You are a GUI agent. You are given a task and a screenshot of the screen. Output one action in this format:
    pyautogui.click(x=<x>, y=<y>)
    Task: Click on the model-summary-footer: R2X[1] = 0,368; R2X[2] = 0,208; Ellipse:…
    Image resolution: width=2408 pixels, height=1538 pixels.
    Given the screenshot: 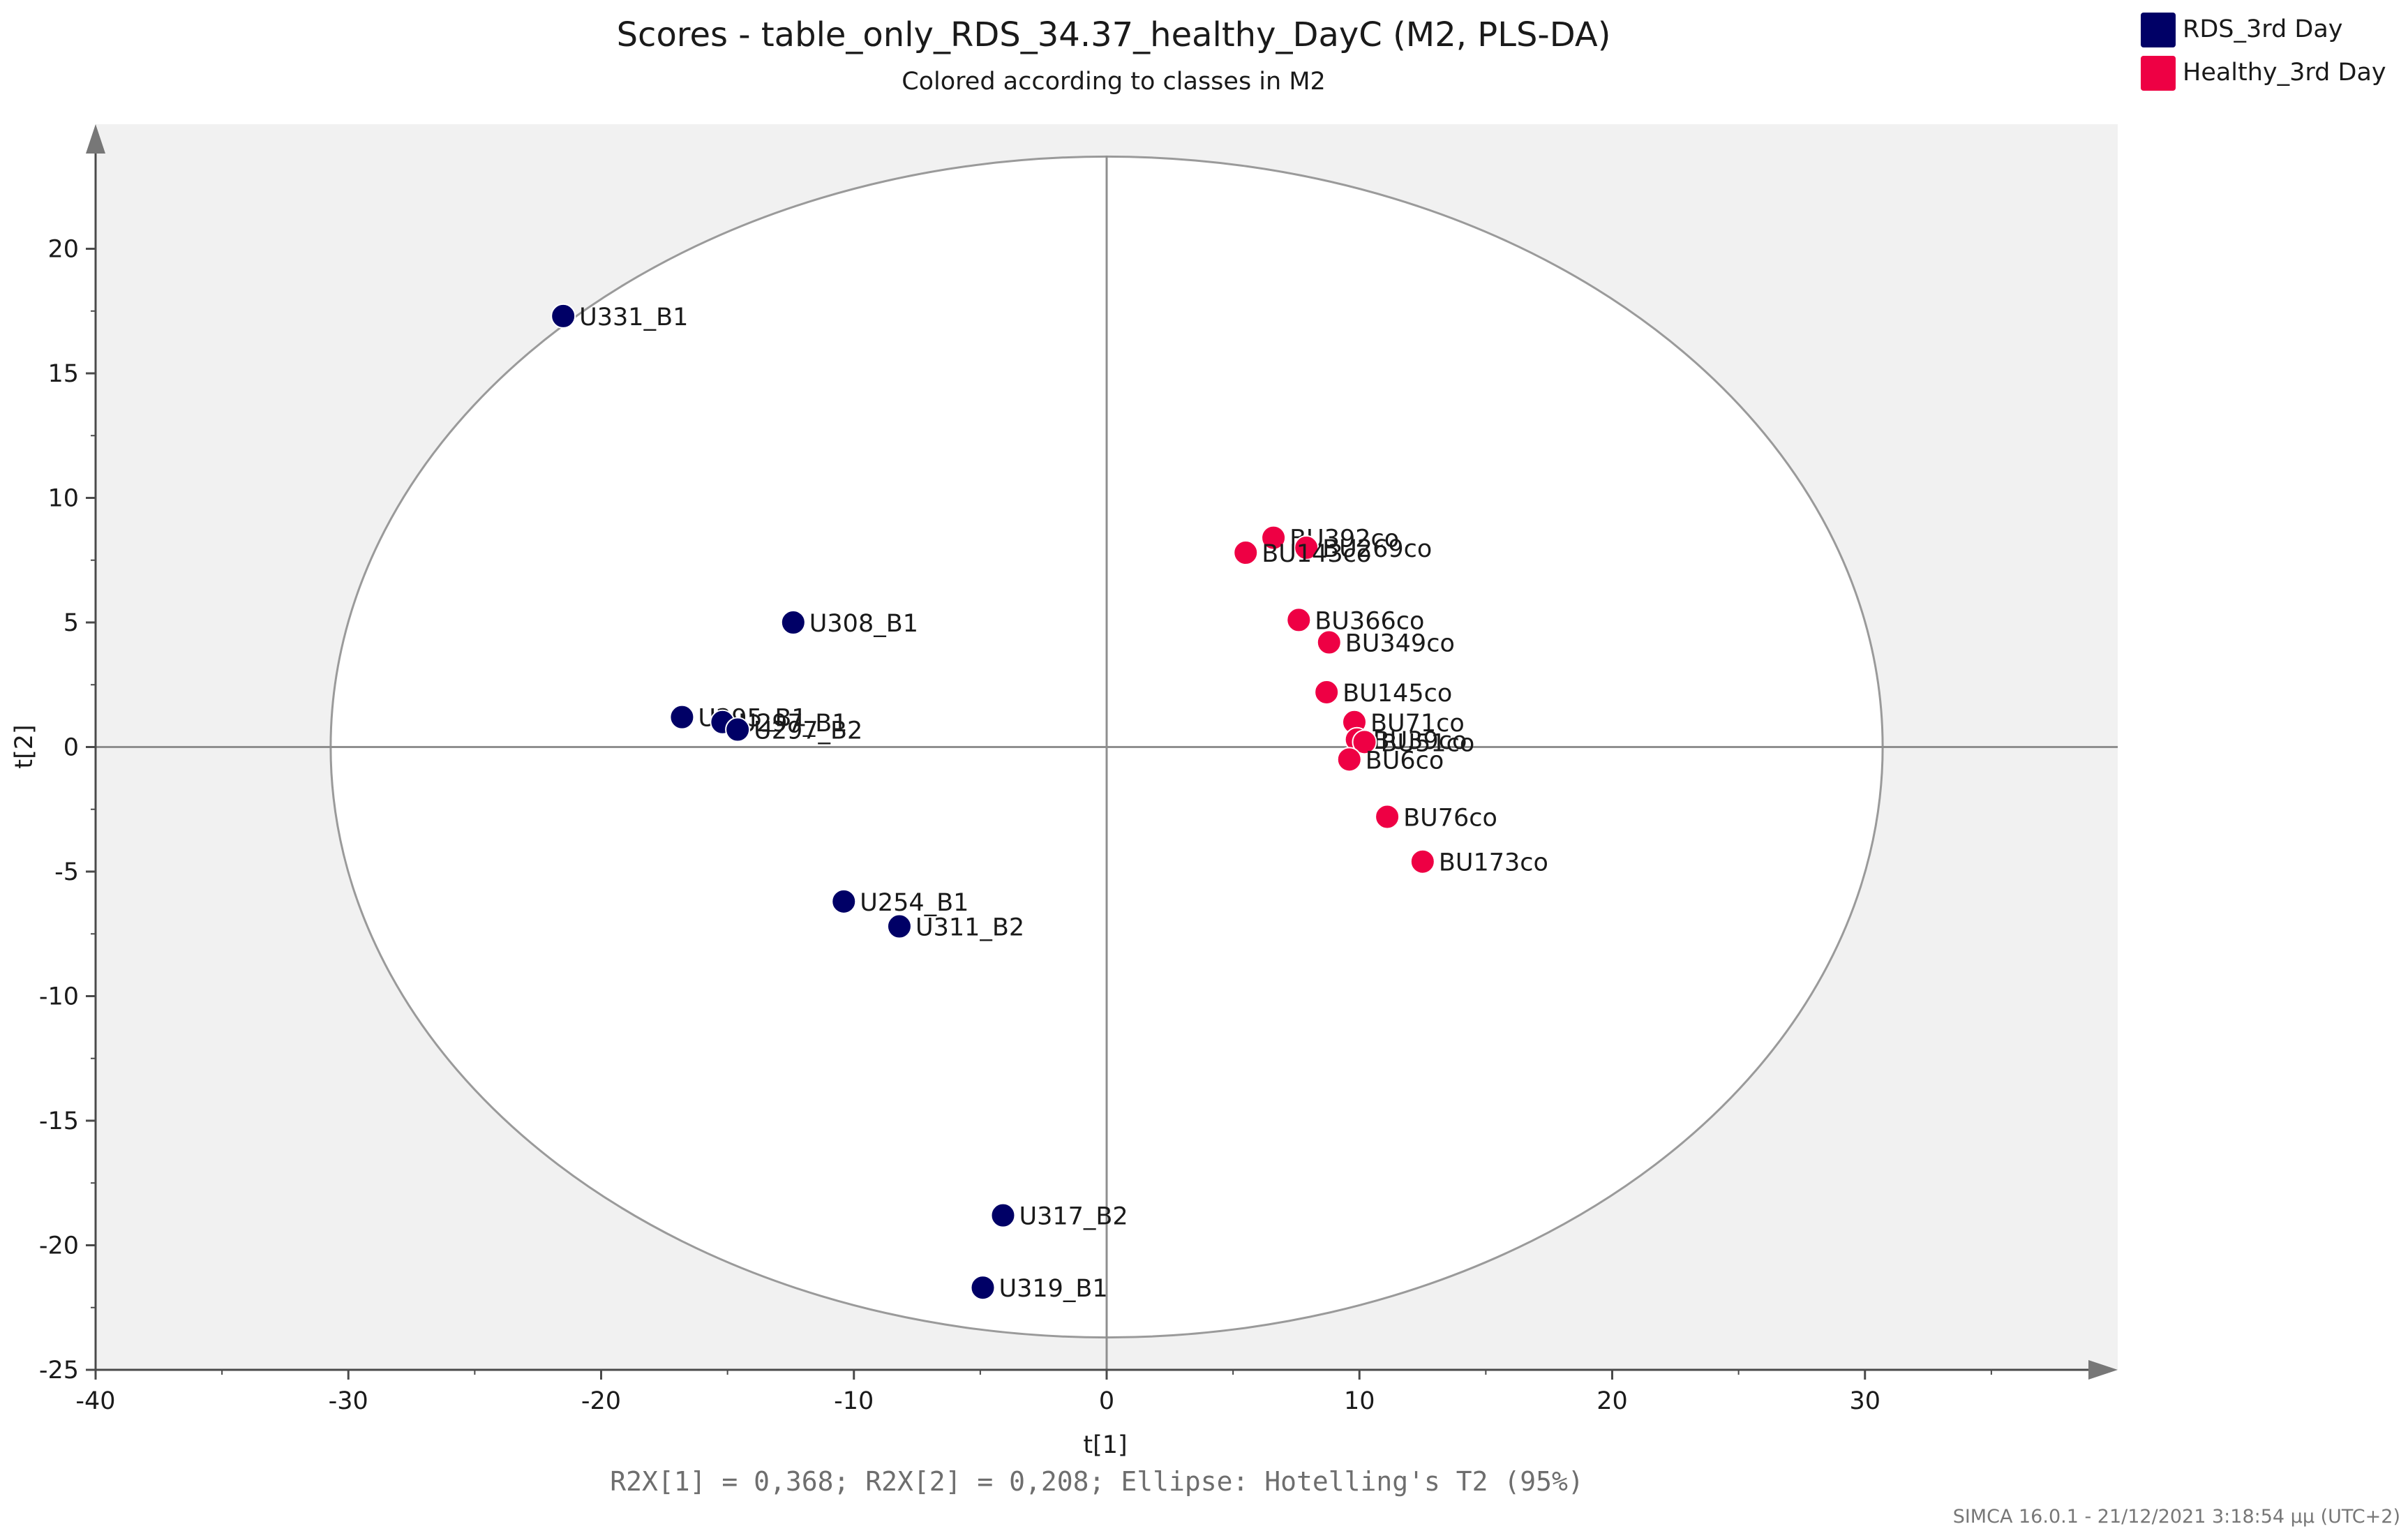 What is the action you would take?
    pyautogui.click(x=1097, y=1481)
    